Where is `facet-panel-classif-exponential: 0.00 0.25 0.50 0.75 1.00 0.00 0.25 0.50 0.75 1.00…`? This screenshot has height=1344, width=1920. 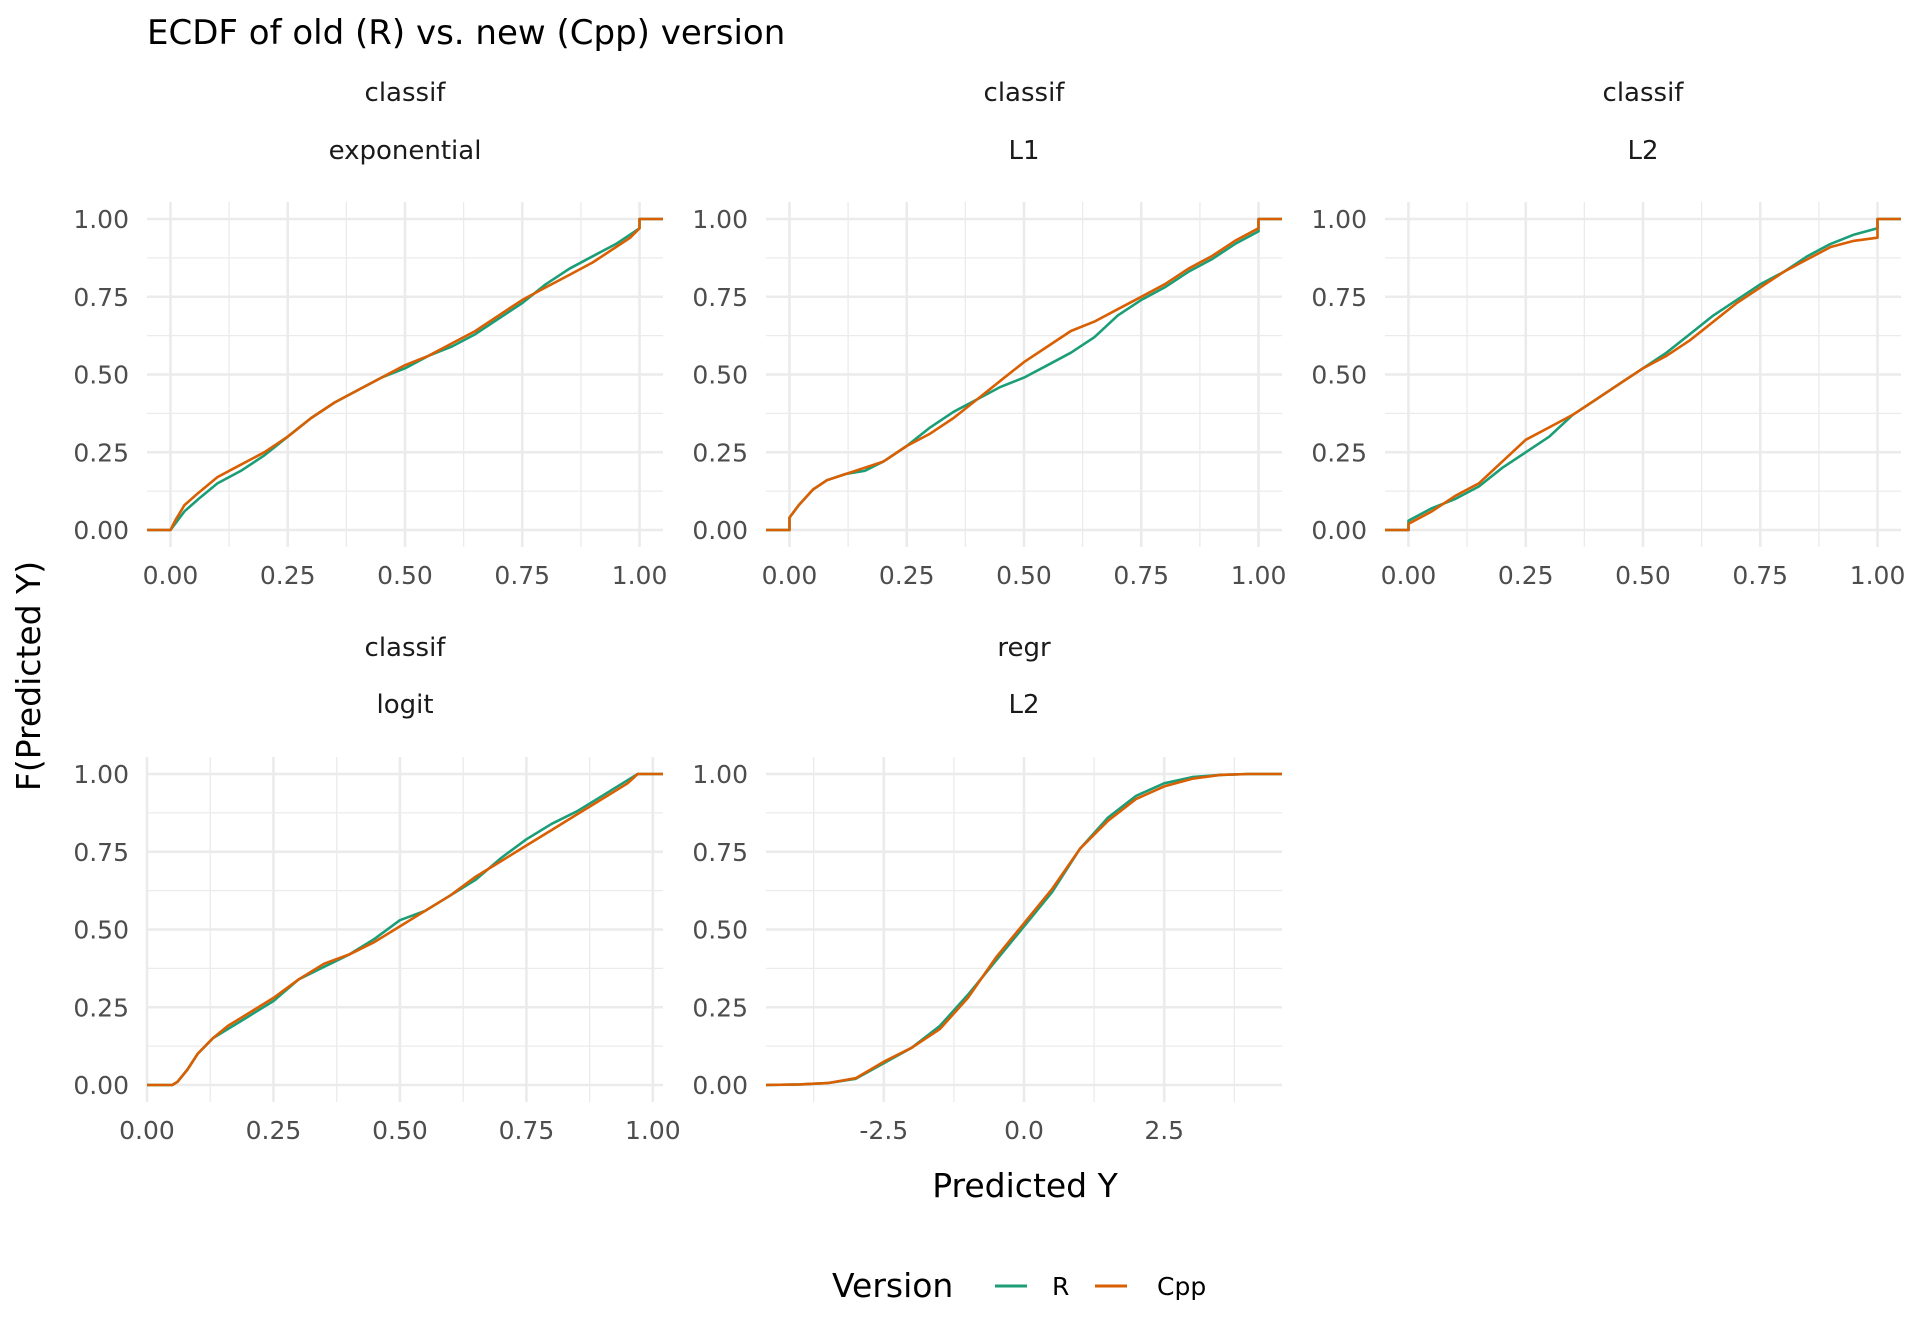 facet-panel-classif-exponential: 0.00 0.25 0.50 0.75 1.00 0.00 0.25 0.50 0.75 1.00… is located at coordinates (370, 334).